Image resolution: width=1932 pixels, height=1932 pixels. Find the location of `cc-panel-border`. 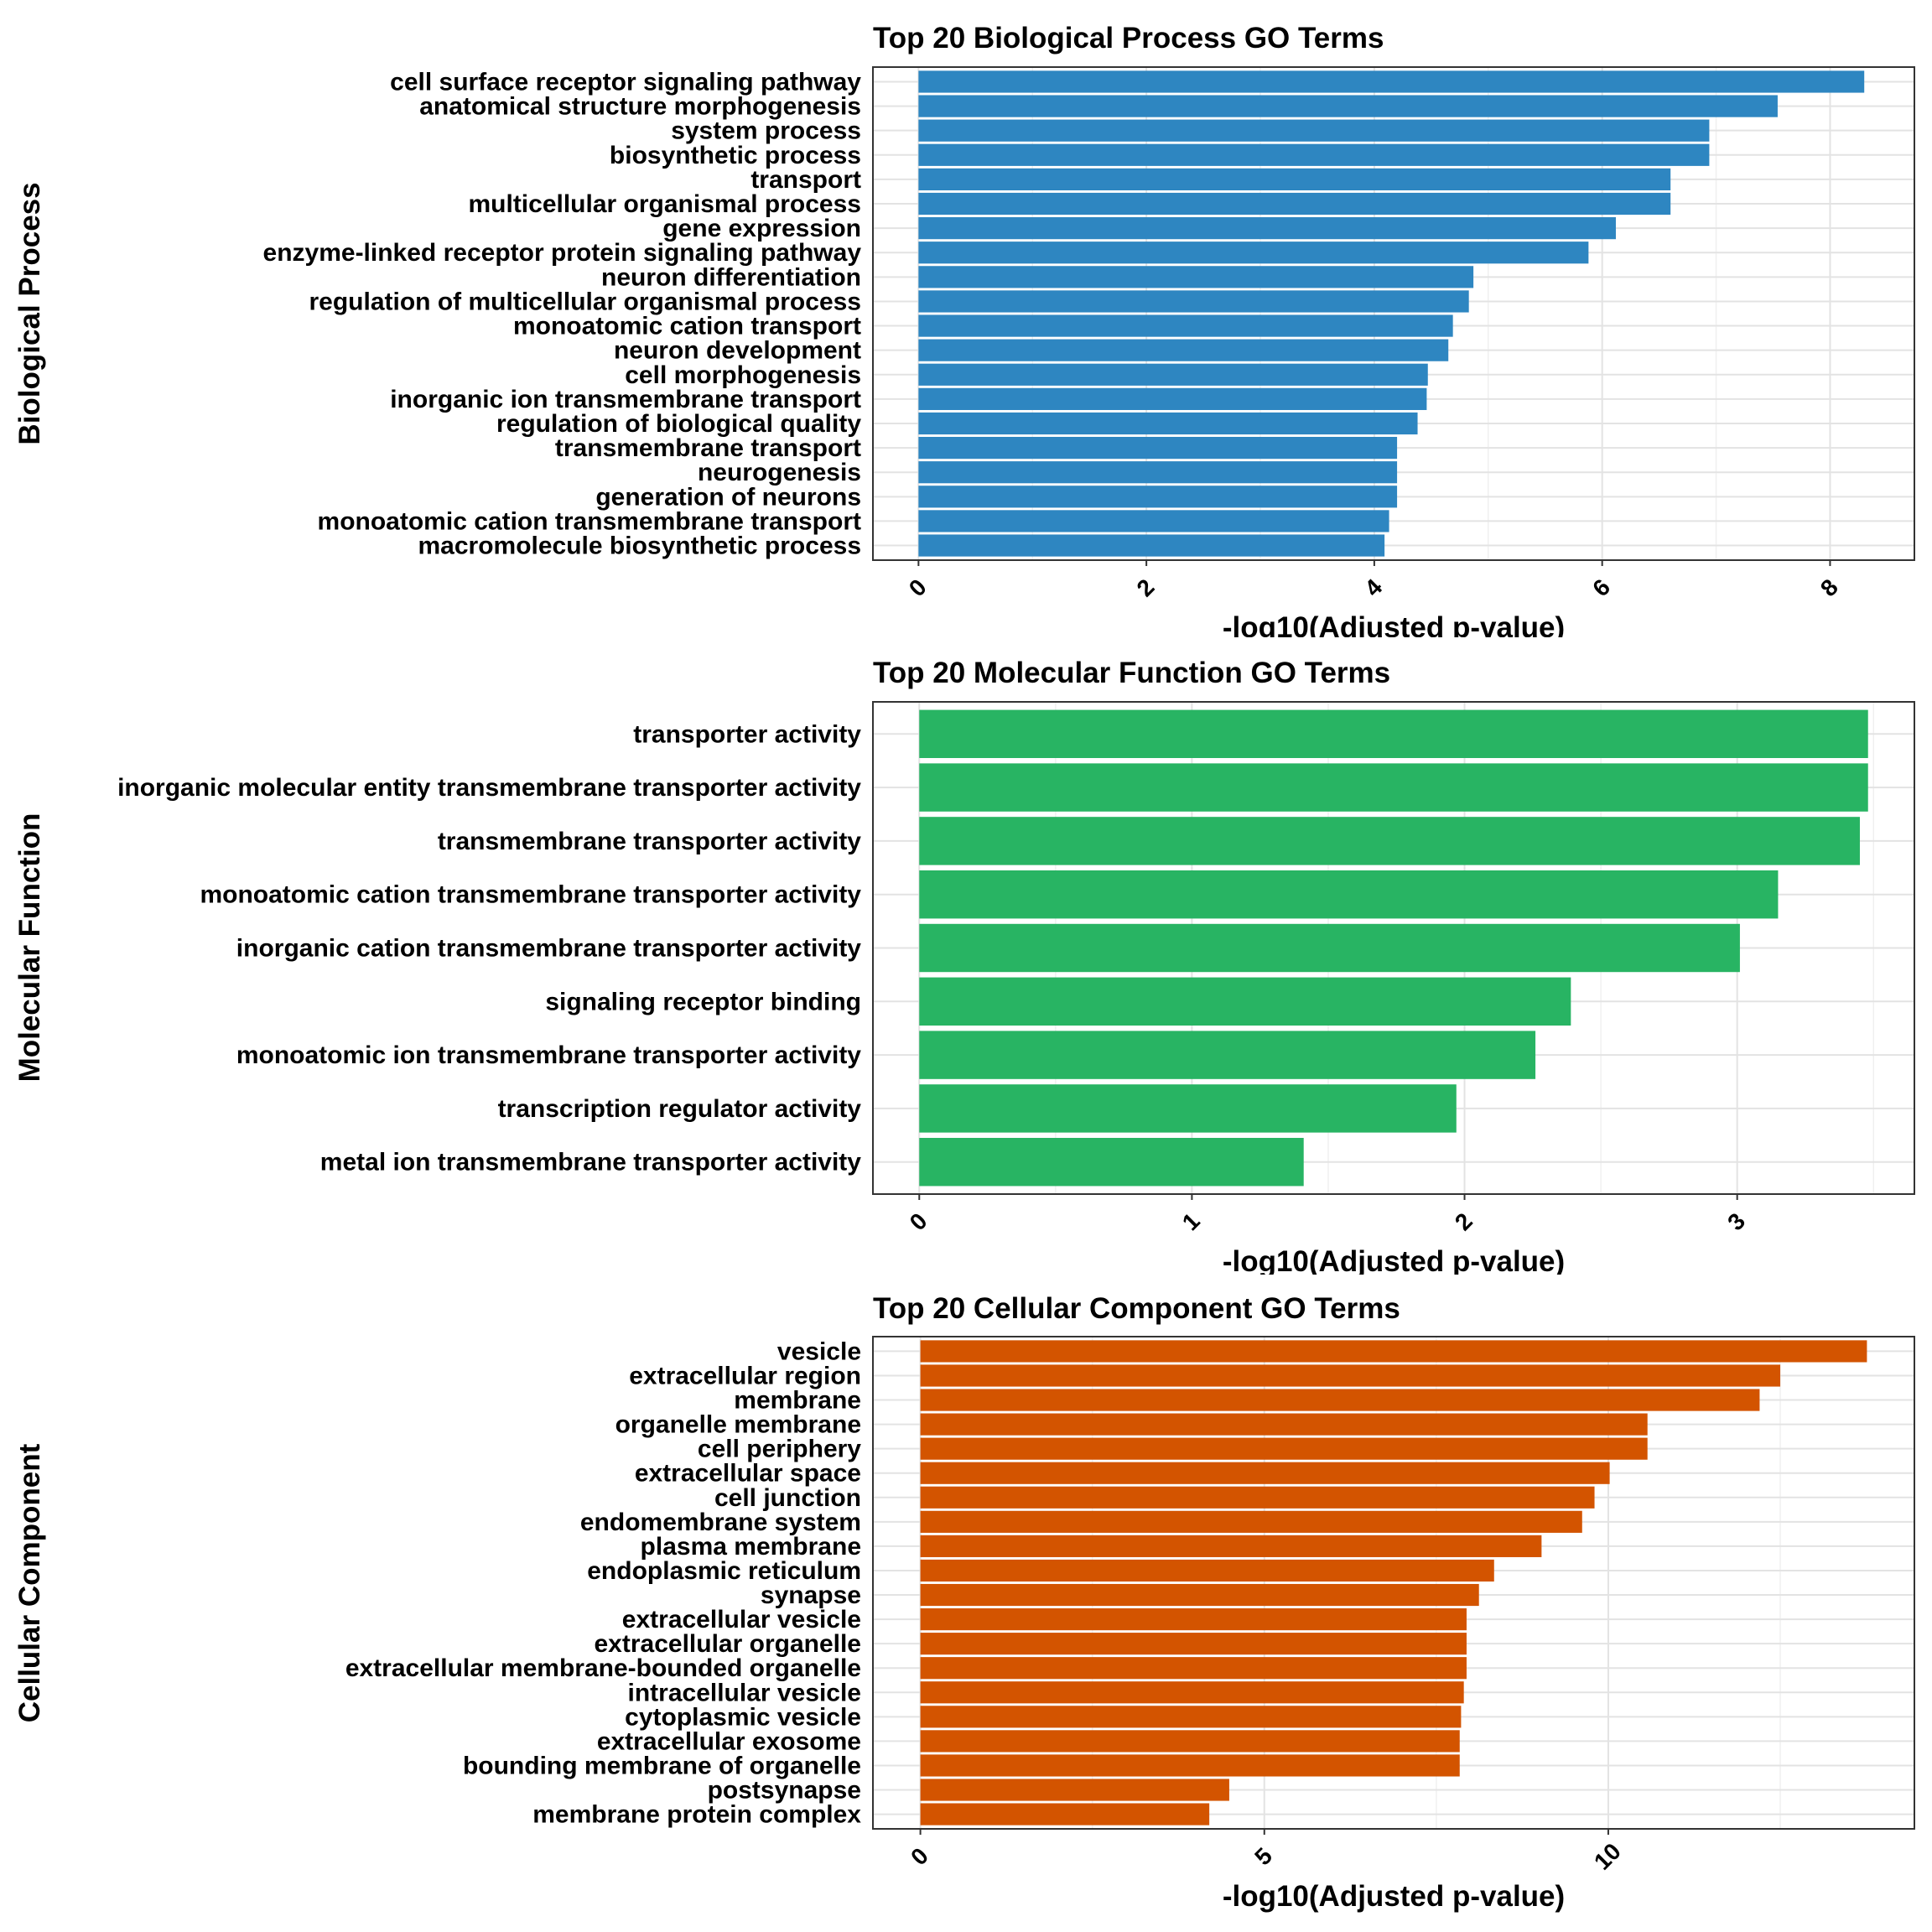

cc-panel-border is located at coordinates (1393, 1583).